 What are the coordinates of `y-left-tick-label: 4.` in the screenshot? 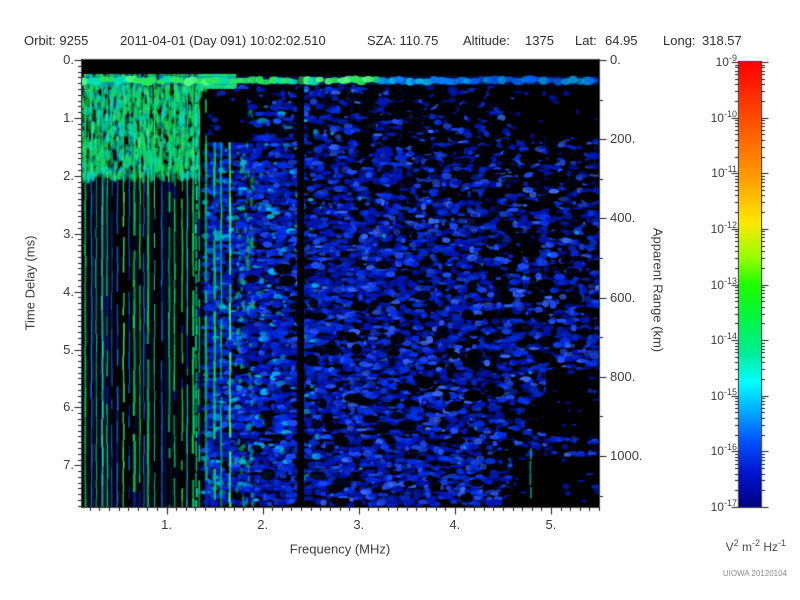 It's located at (68, 291).